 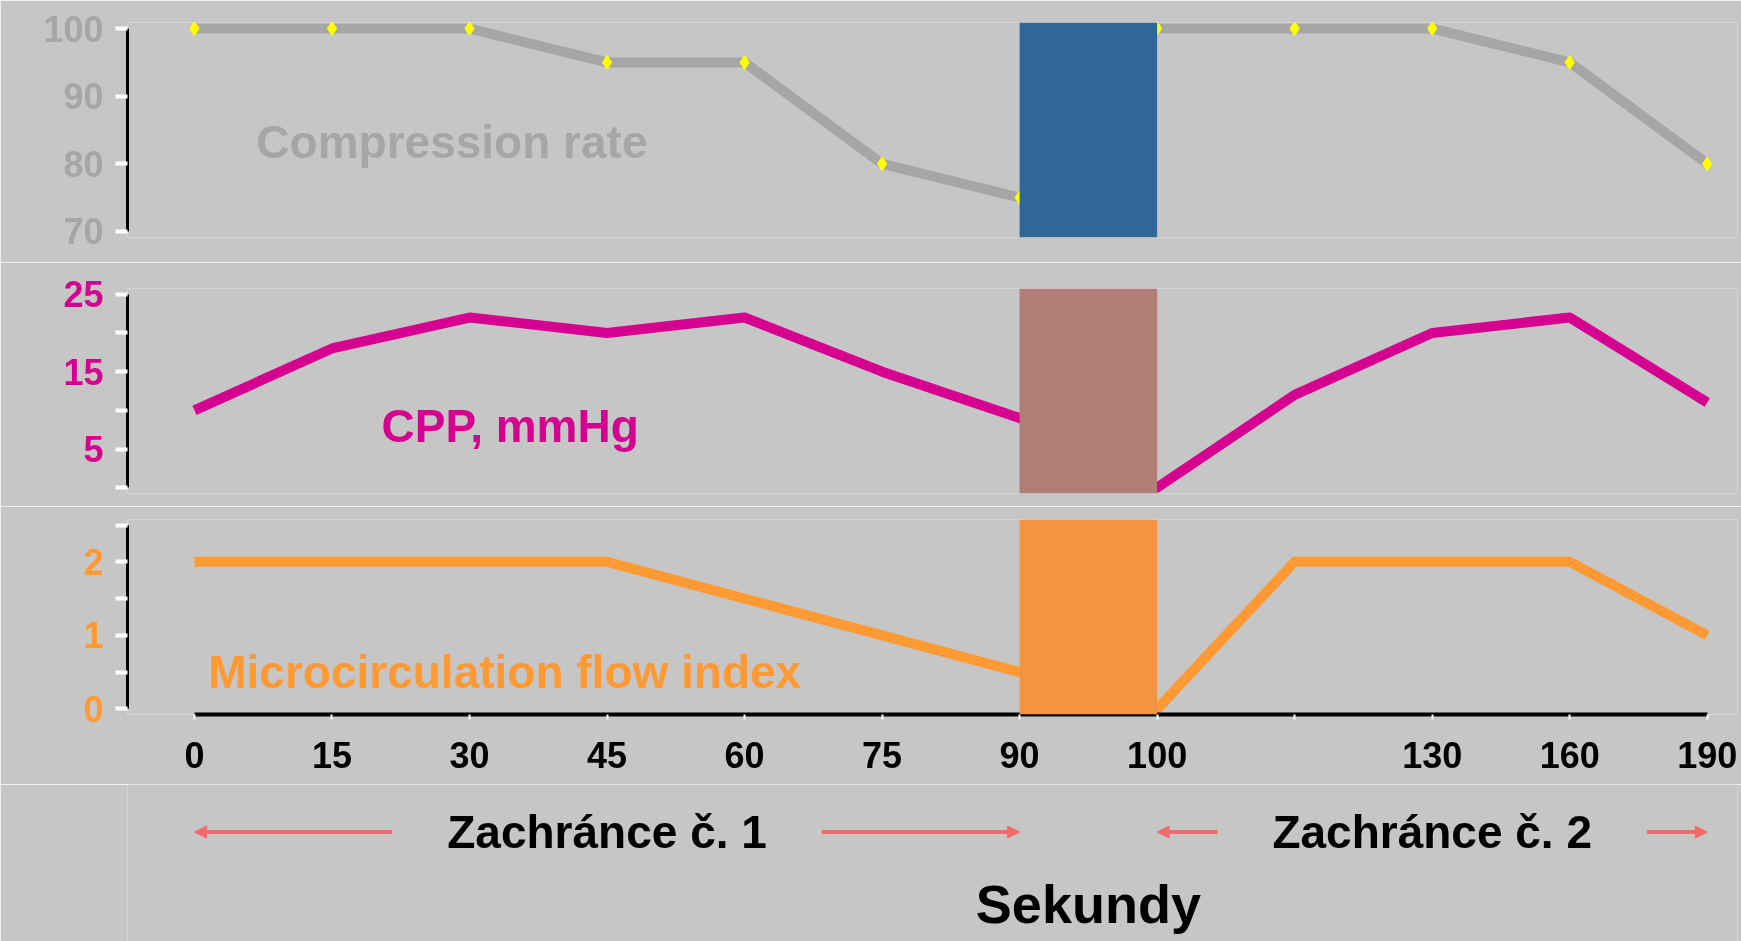 What do you see at coordinates (1707, 755) in the screenshot?
I see `x-tick-label: 190` at bounding box center [1707, 755].